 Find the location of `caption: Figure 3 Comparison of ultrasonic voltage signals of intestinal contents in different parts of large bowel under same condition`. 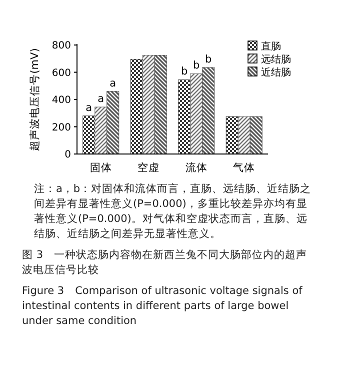

caption: Figure 3 Comparison of ultrasonic voltage signals of intestinal contents in different parts of large bowel under same condition is located at coordinates (163, 306).